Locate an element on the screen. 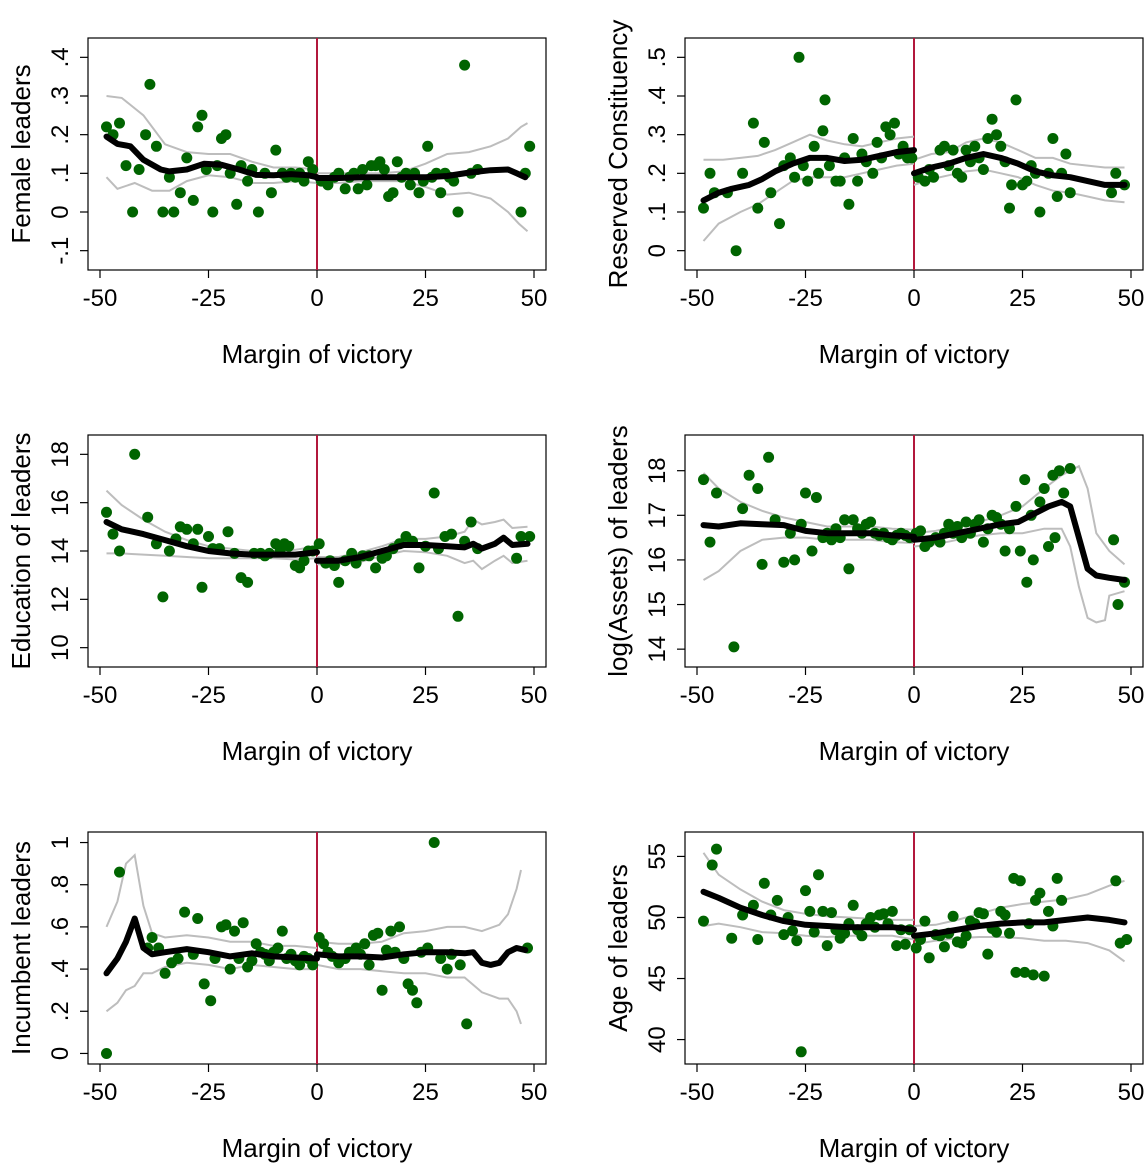 The width and height of the screenshot is (1148, 1167). y-tick-label: .6 is located at coordinates (60, 927).